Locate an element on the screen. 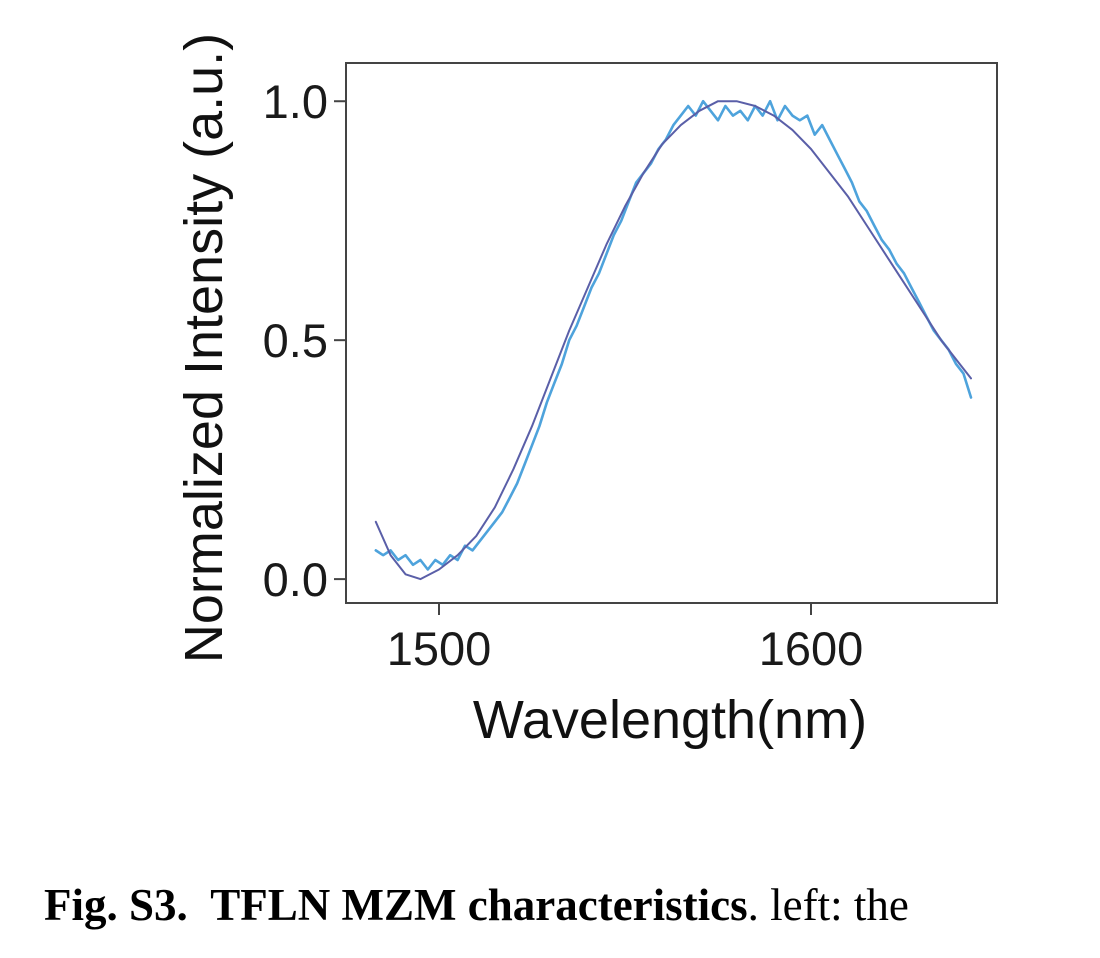  caption-label: Fig. S3. is located at coordinates (116, 905).